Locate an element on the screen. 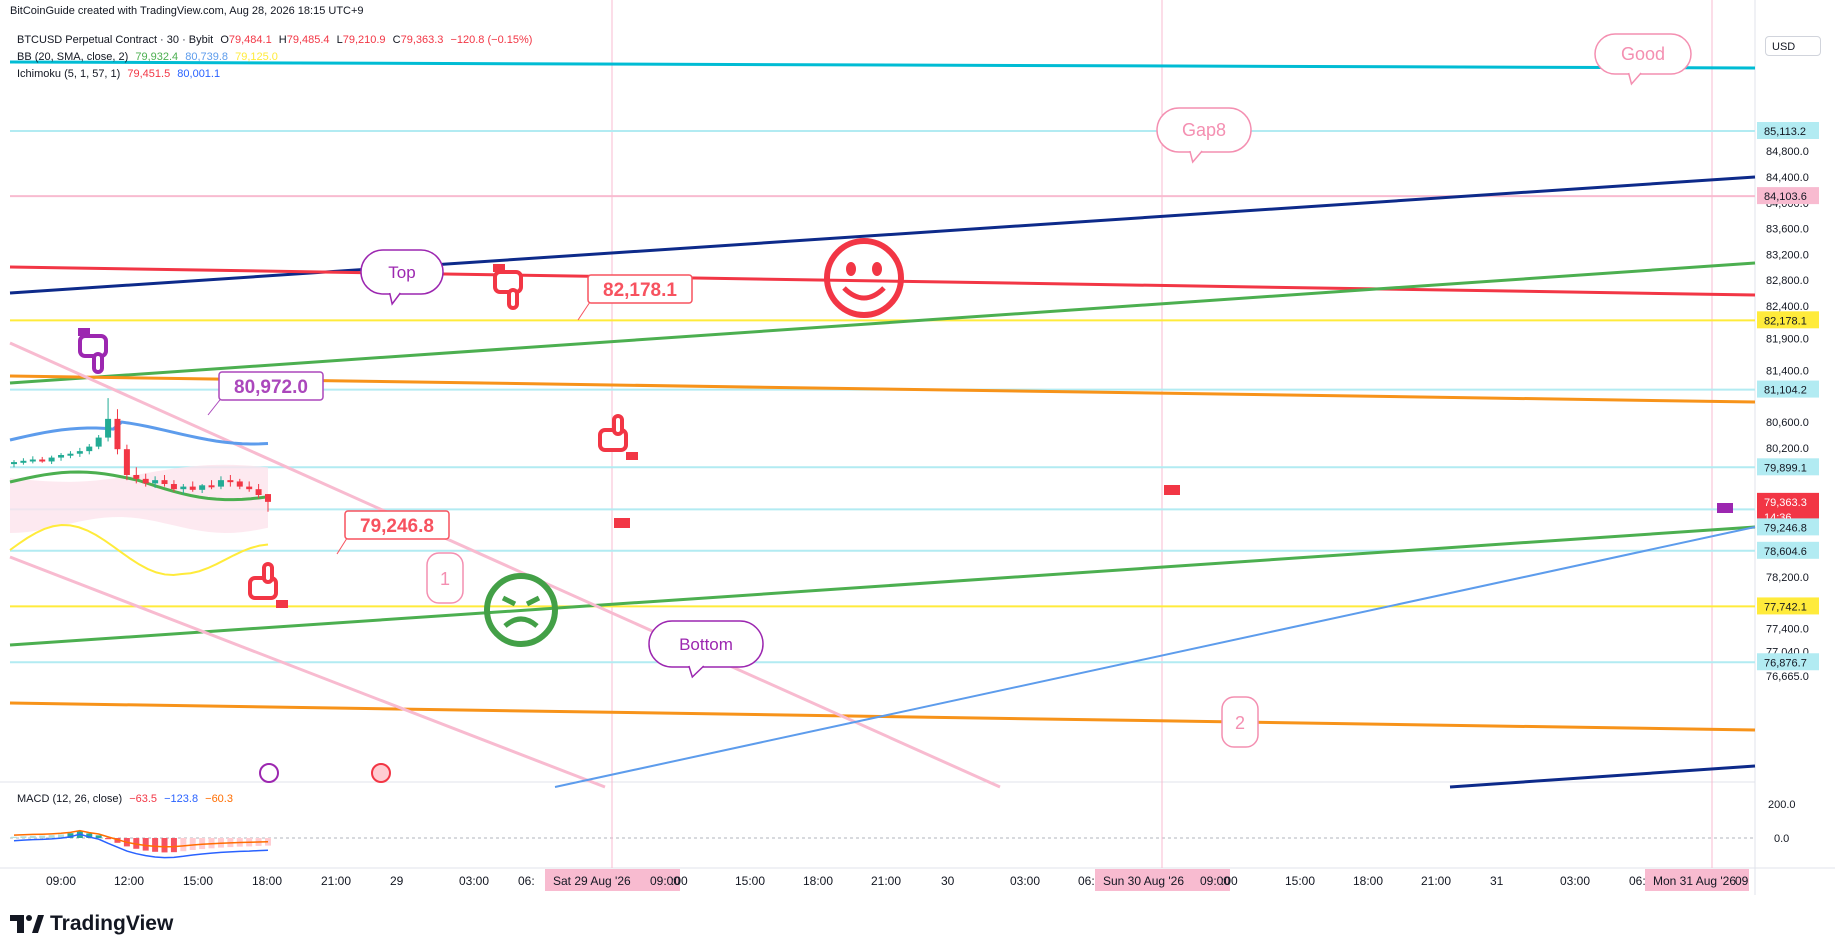 The height and width of the screenshot is (951, 1835). macd-line is located at coordinates (141, 846).